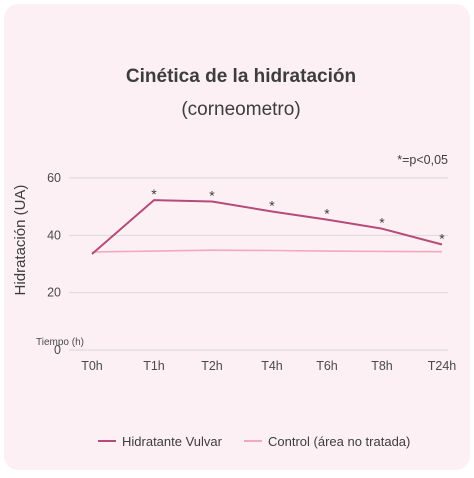 The width and height of the screenshot is (474, 478). What do you see at coordinates (382, 223) in the screenshot?
I see `significance-marker-t8h: *` at bounding box center [382, 223].